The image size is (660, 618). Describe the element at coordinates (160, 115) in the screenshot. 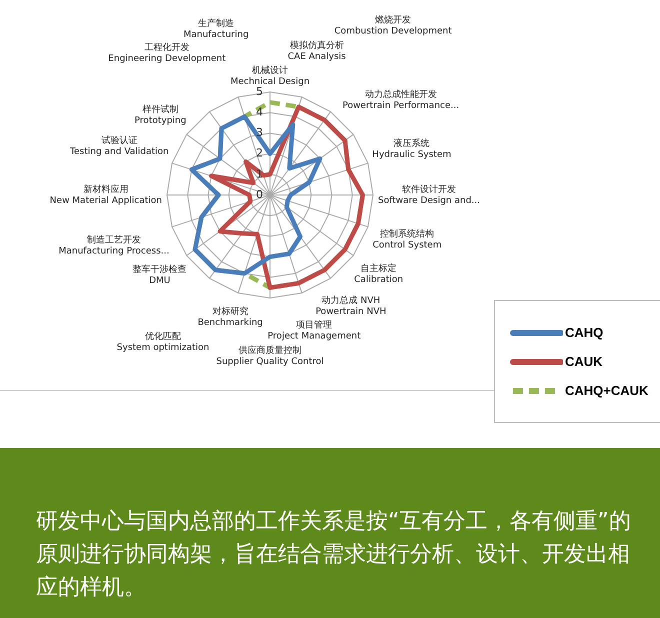

I see `spoke-label: 样件试制 Prototyping` at that location.